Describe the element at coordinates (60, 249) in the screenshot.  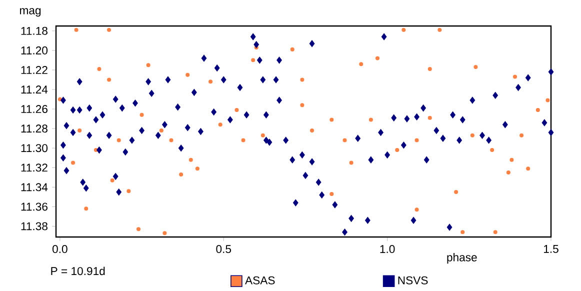
I see `x-tick-label: 0.0` at that location.